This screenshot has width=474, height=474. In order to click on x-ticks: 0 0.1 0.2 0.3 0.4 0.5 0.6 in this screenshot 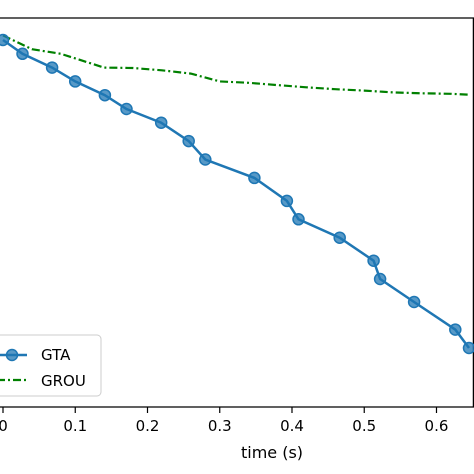, I will do `click(224, 421)`.